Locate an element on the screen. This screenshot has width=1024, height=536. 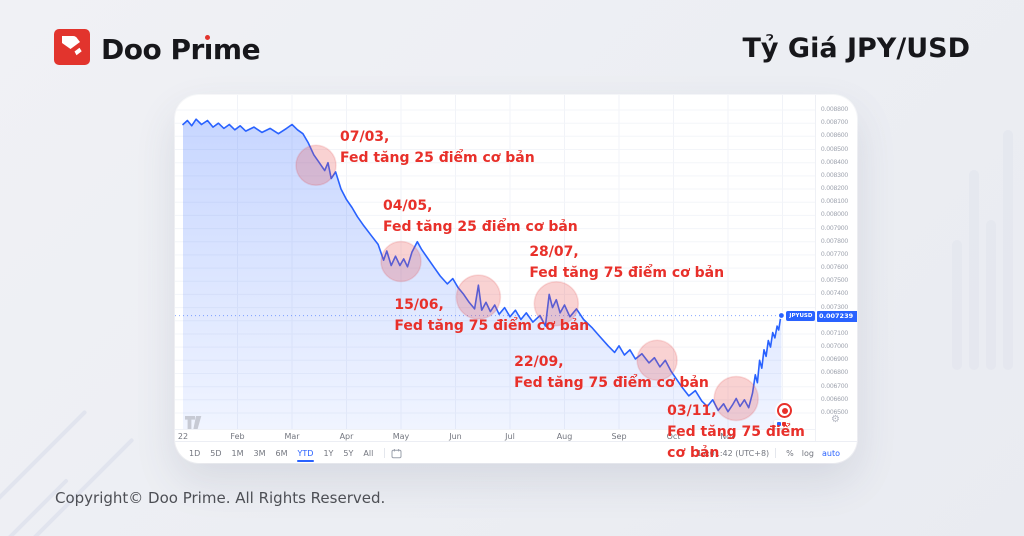
range-button: 6M is located at coordinates (281, 453).